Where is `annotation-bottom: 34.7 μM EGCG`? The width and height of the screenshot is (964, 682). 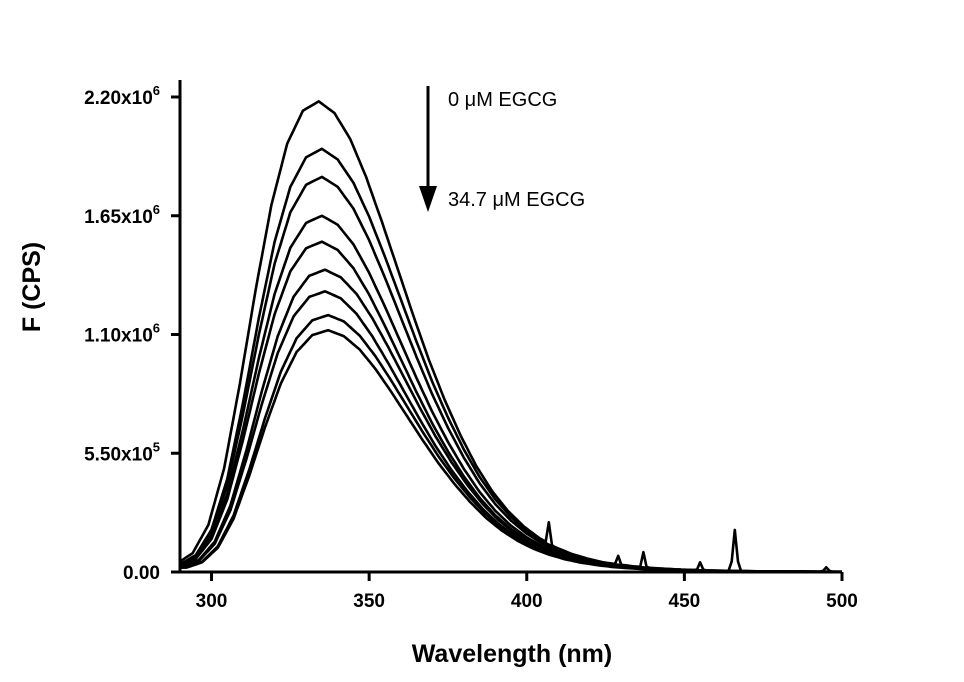 annotation-bottom: 34.7 μM EGCG is located at coordinates (516, 200).